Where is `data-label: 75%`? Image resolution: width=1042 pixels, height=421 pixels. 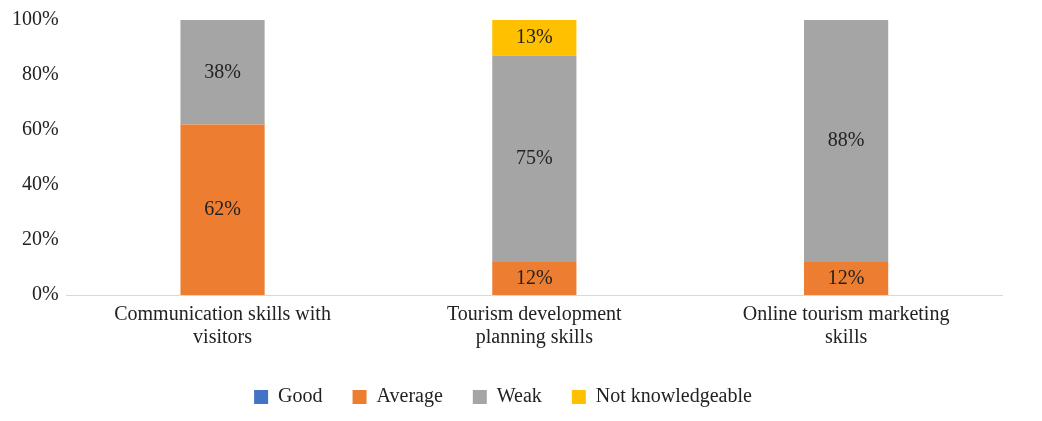
data-label: 75% is located at coordinates (534, 157).